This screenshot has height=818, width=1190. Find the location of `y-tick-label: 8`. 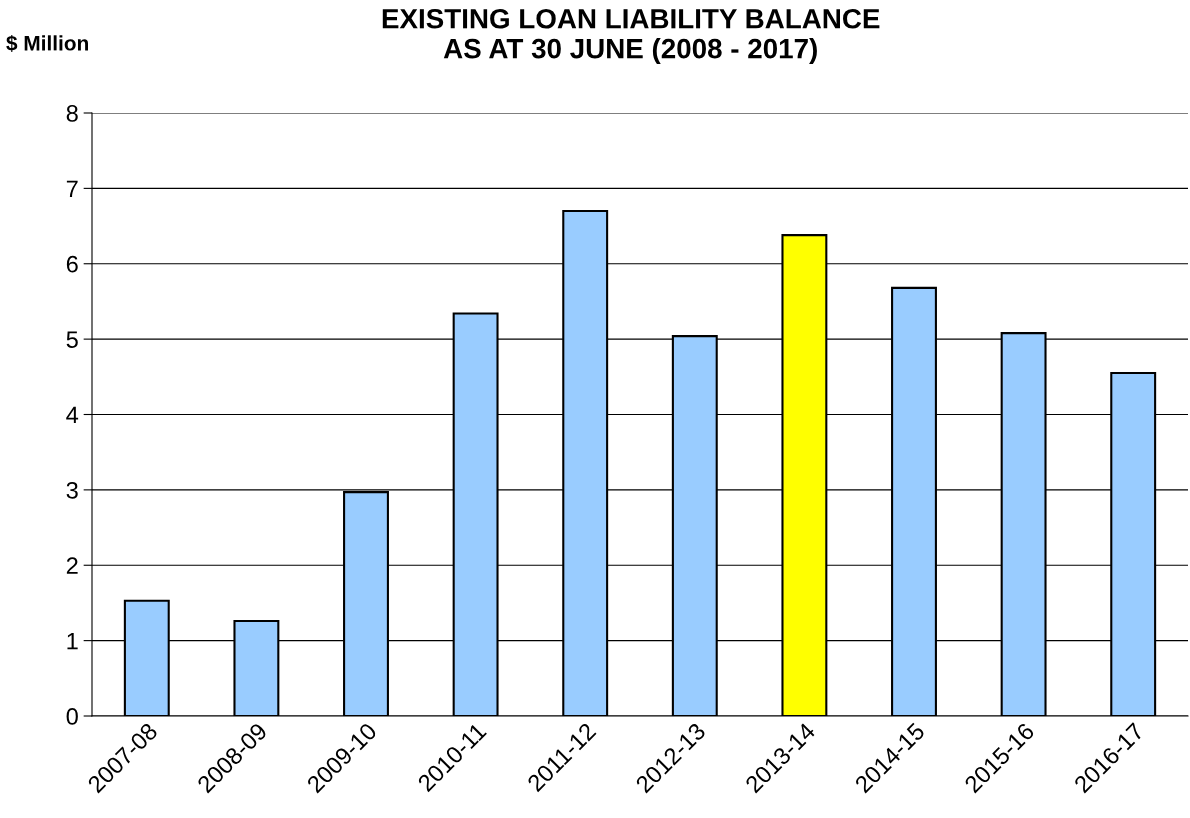

y-tick-label: 8 is located at coordinates (72, 113).